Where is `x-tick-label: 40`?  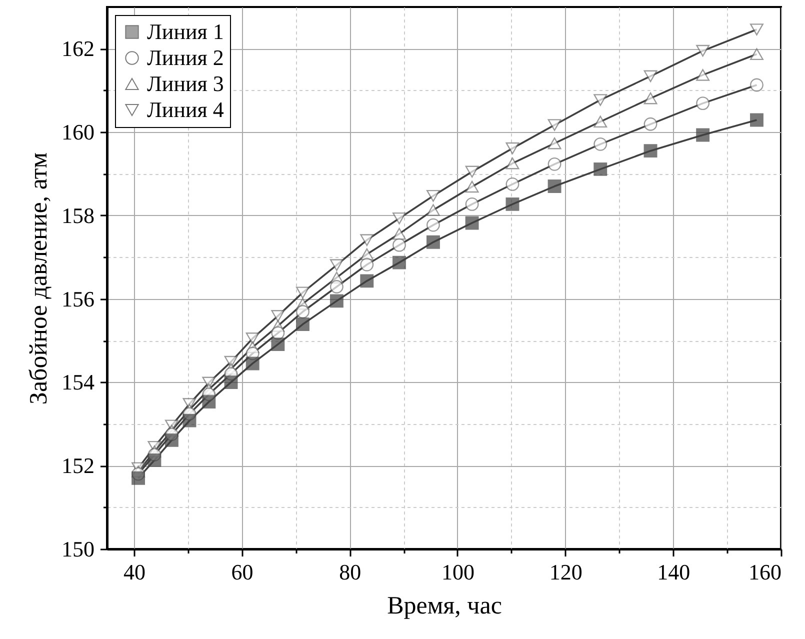
x-tick-label: 40 is located at coordinates (134, 572).